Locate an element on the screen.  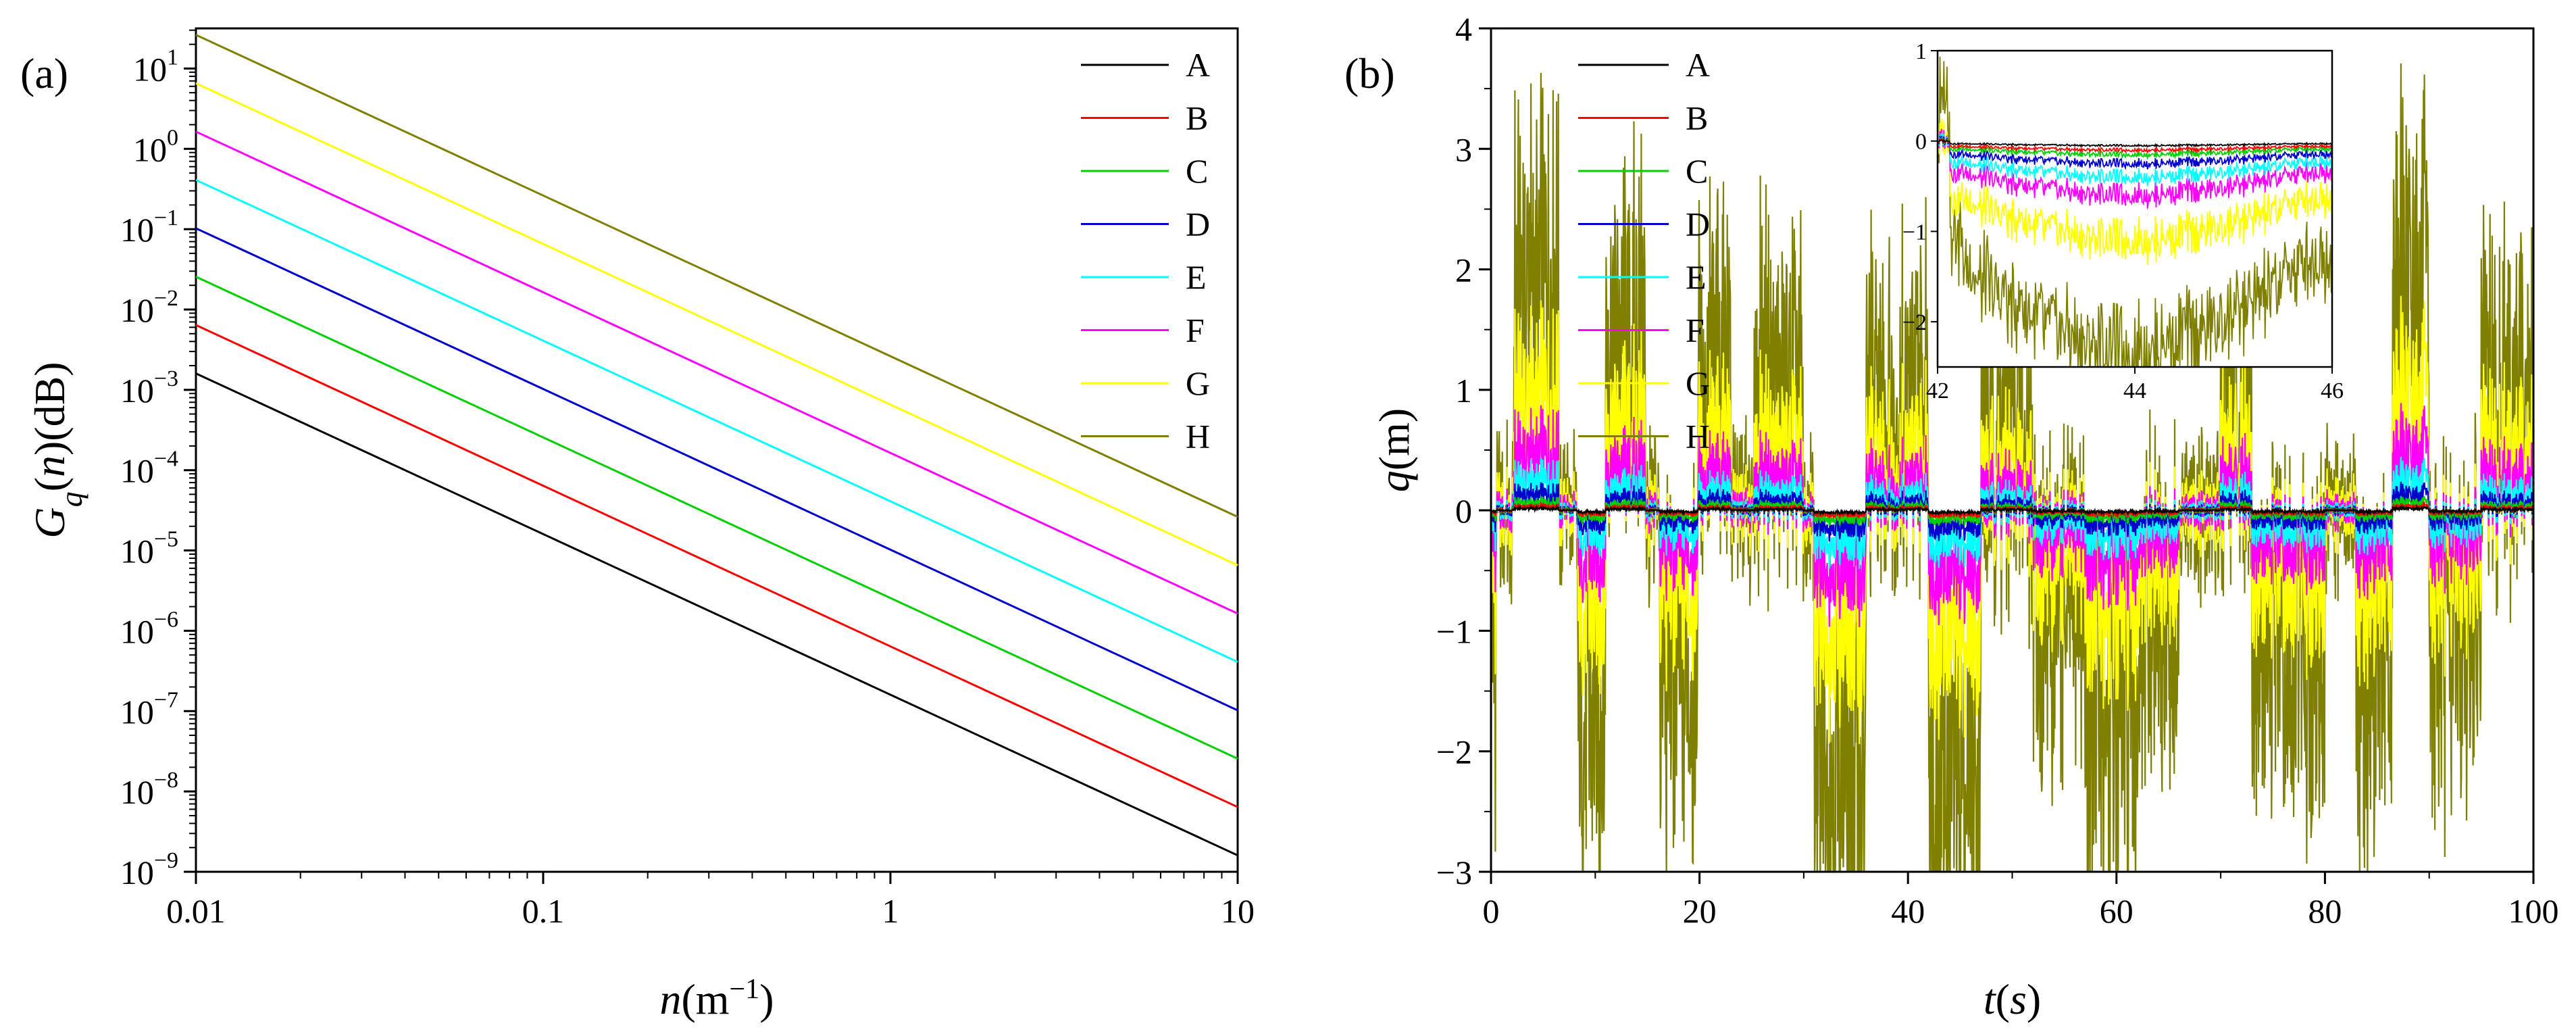
x-tick-label: 100 is located at coordinates (2533, 911).